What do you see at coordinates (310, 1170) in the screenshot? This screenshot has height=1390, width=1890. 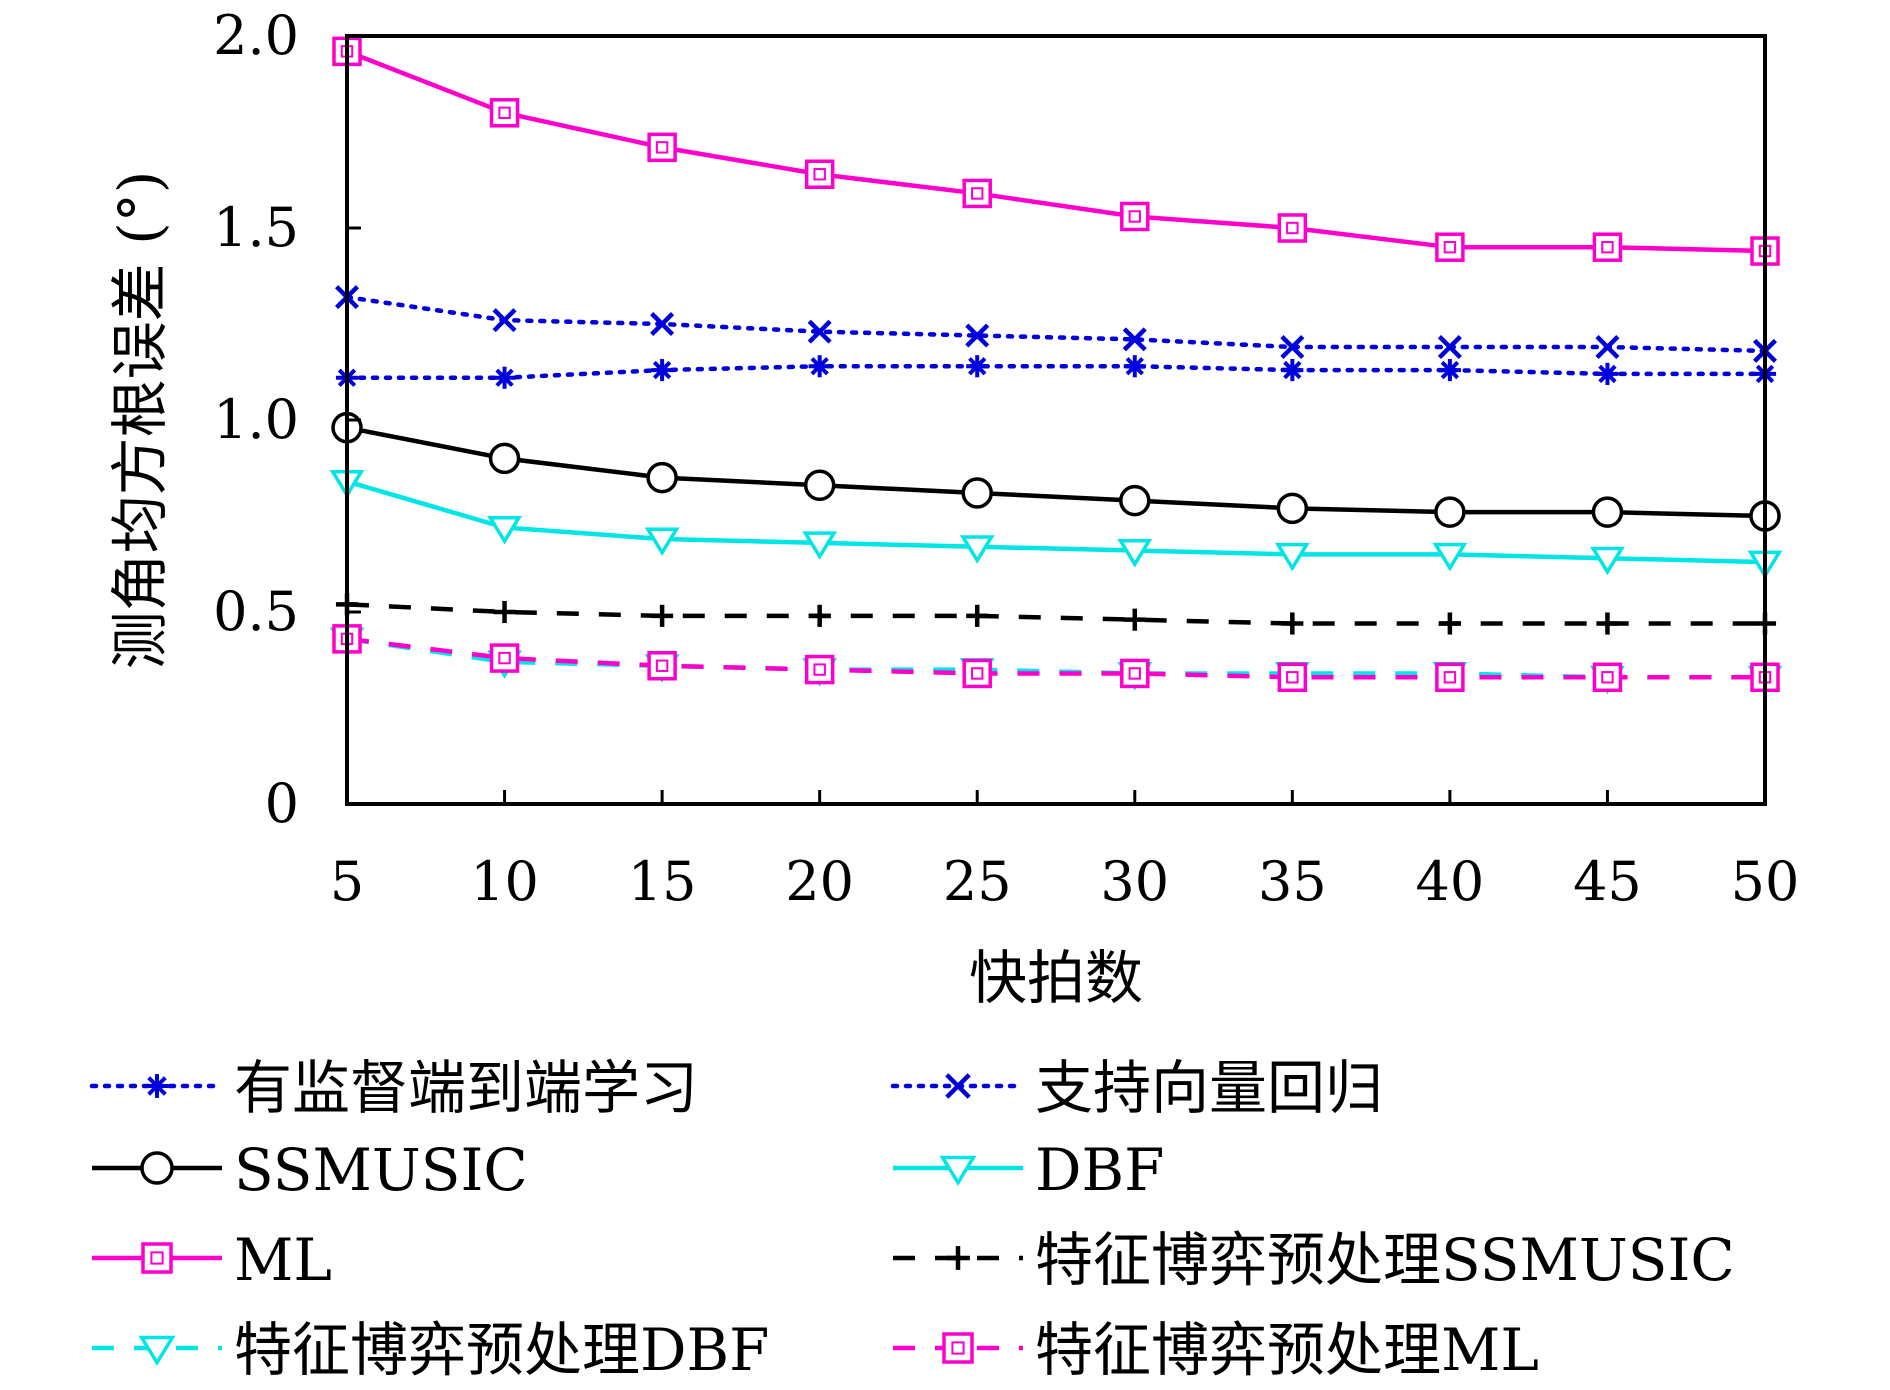 I see `legend-item: SSMUSIC` at bounding box center [310, 1170].